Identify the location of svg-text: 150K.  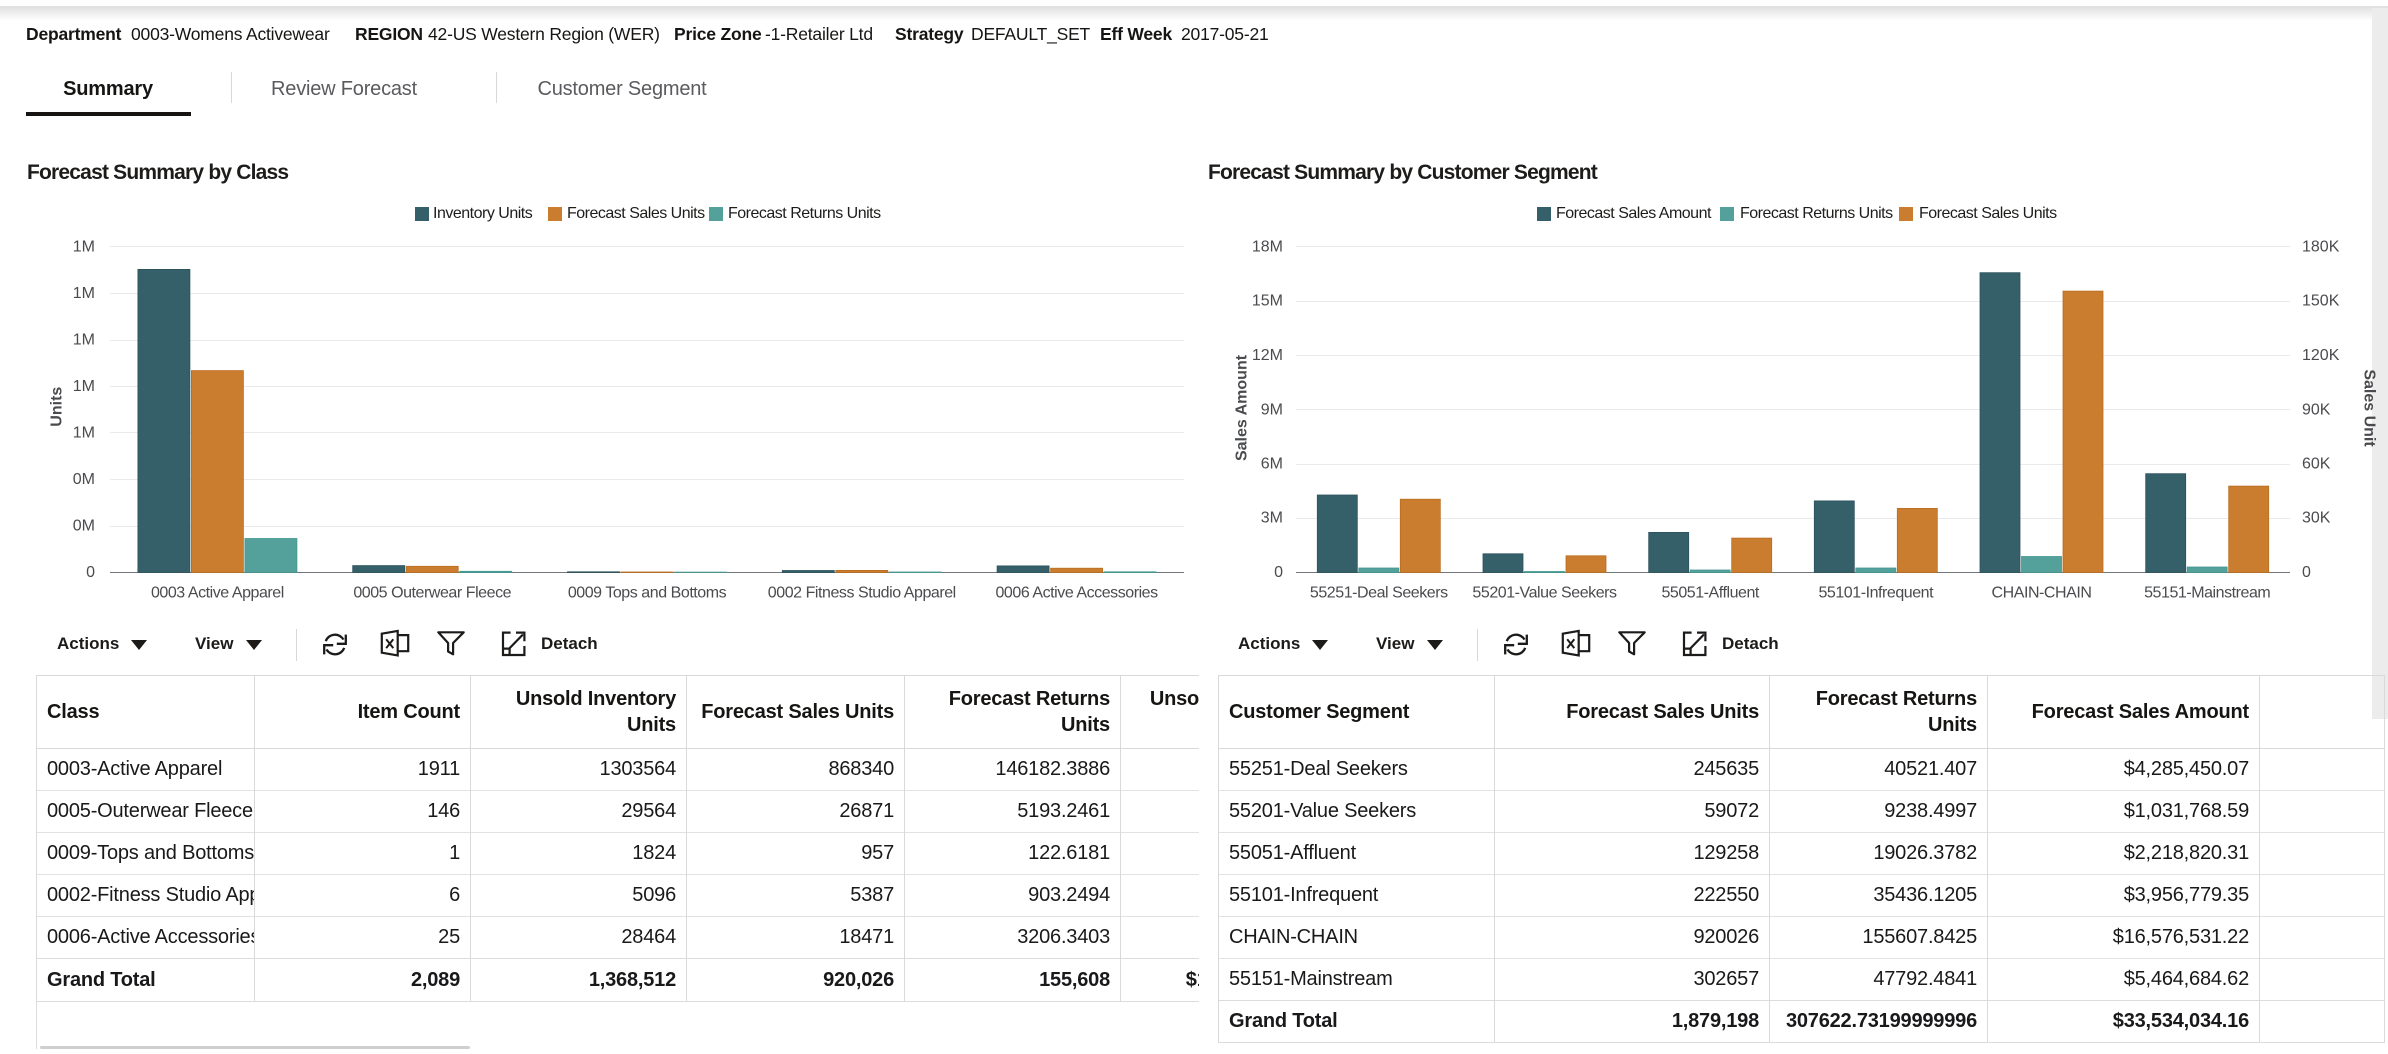
(2321, 301).